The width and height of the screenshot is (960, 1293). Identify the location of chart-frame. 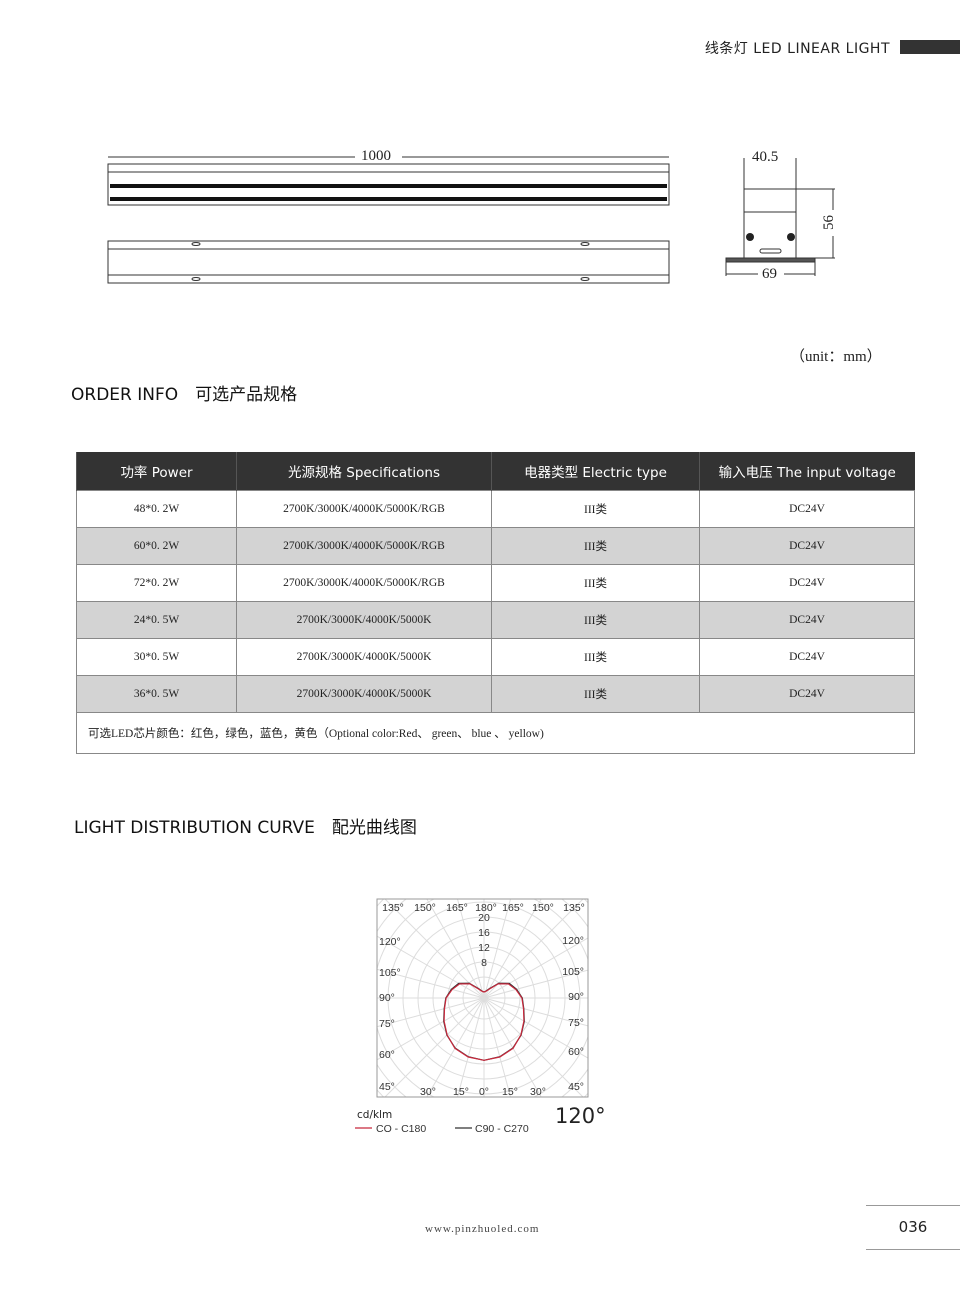
(482, 998).